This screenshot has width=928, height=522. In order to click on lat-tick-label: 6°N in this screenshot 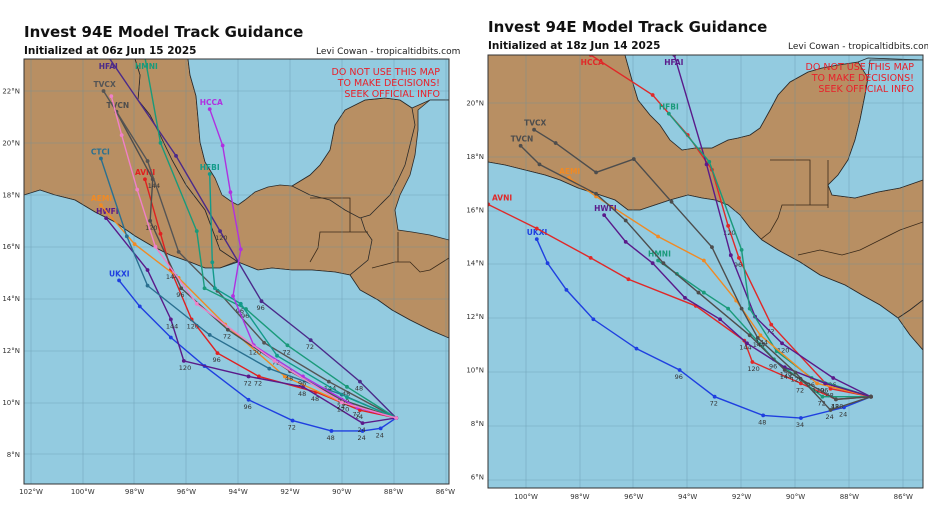, I will do `click(477, 477)`.